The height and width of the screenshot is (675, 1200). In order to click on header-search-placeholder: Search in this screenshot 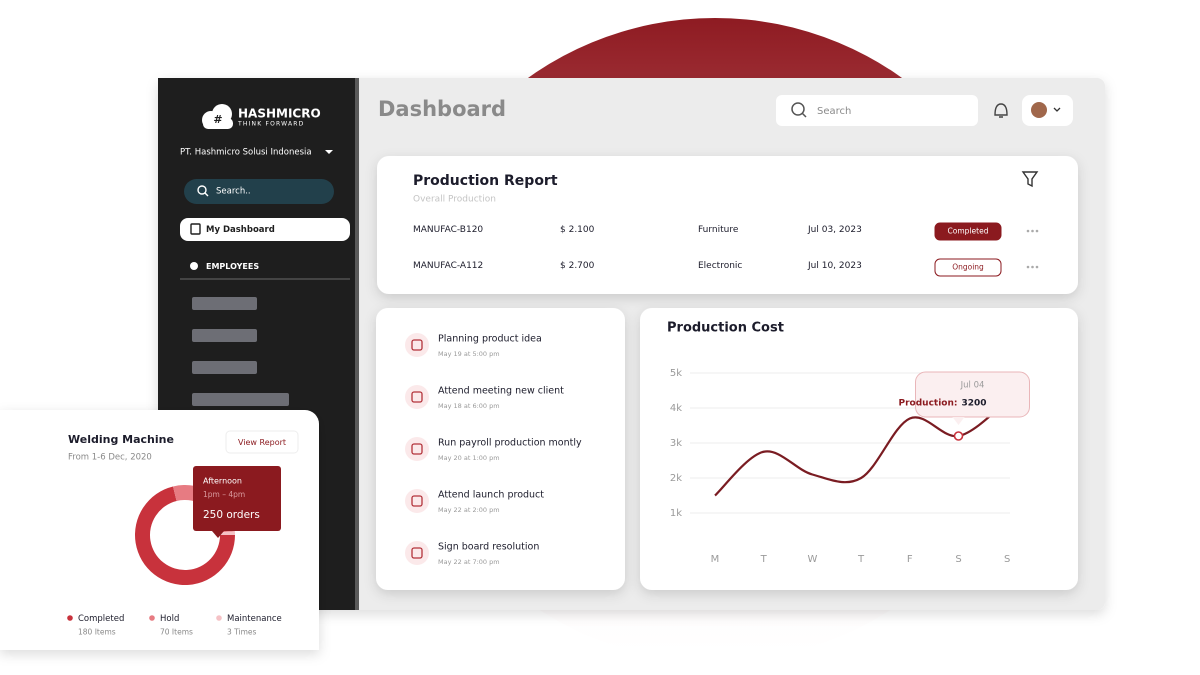, I will do `click(834, 111)`.